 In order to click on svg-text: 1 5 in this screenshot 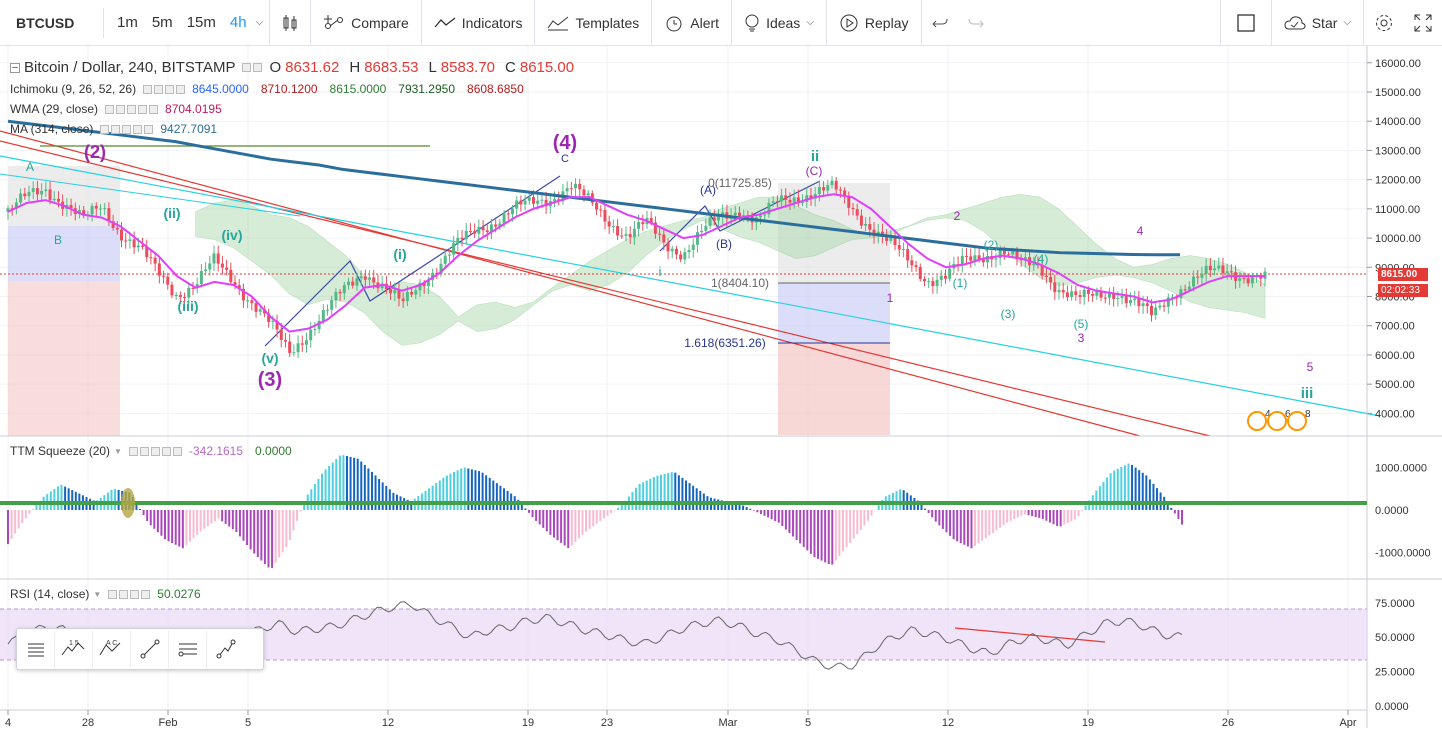, I will do `click(74, 643)`.